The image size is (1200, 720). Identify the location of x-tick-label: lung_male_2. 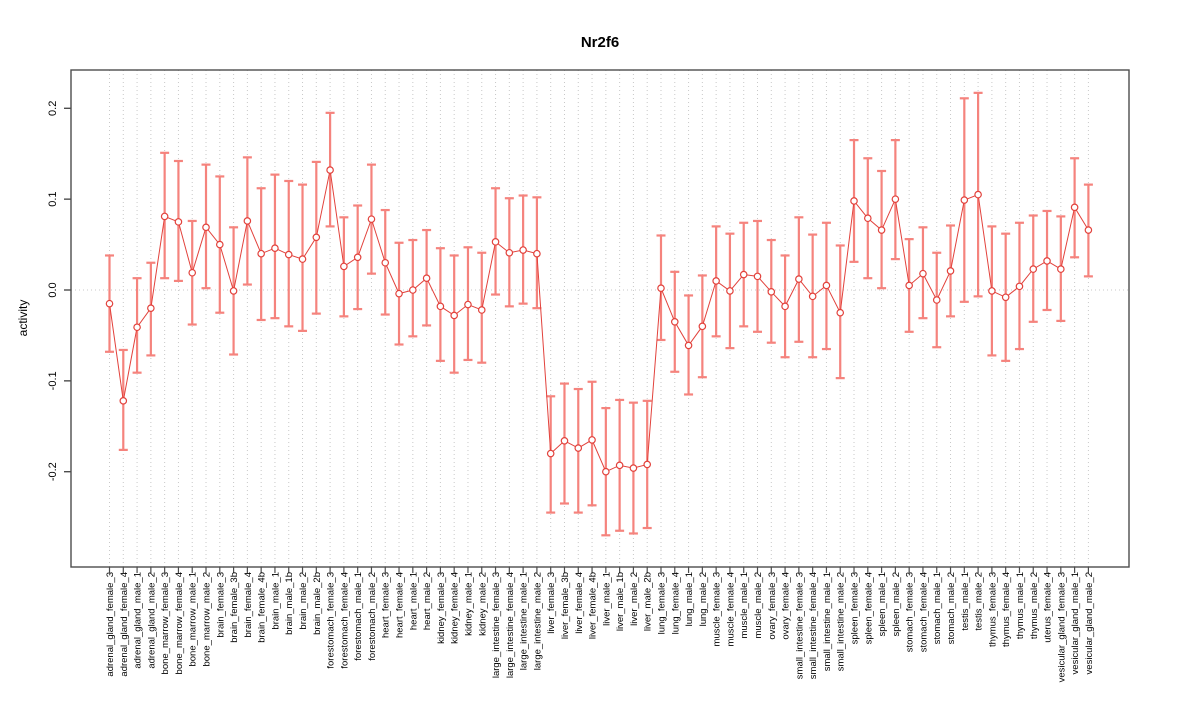
(703, 599).